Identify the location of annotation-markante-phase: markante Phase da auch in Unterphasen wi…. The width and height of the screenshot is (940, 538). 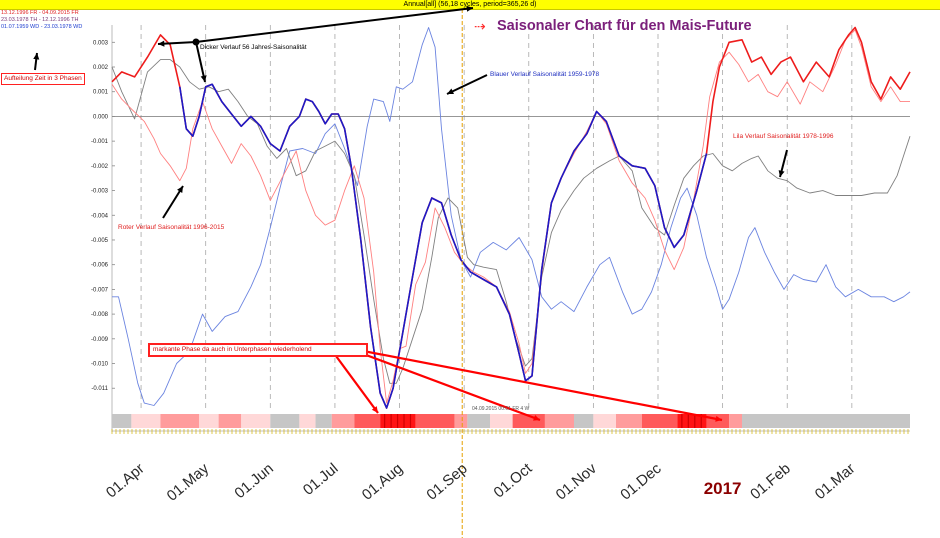
(258, 350).